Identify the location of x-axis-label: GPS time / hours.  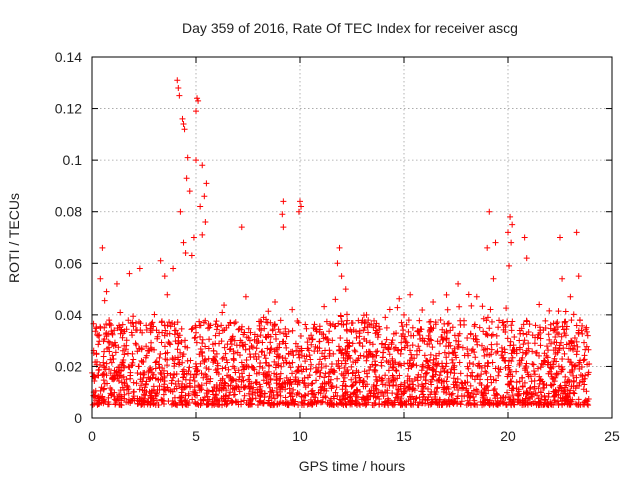
(352, 466).